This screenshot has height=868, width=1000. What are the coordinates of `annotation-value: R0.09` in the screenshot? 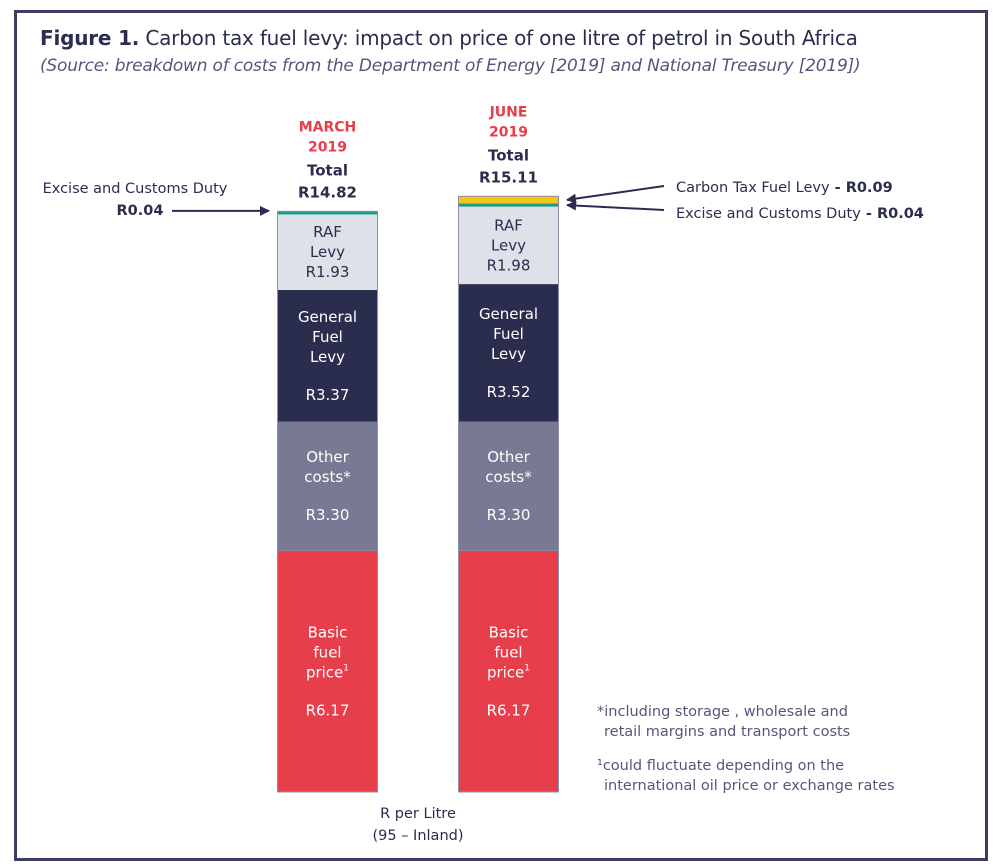 It's located at (869, 188).